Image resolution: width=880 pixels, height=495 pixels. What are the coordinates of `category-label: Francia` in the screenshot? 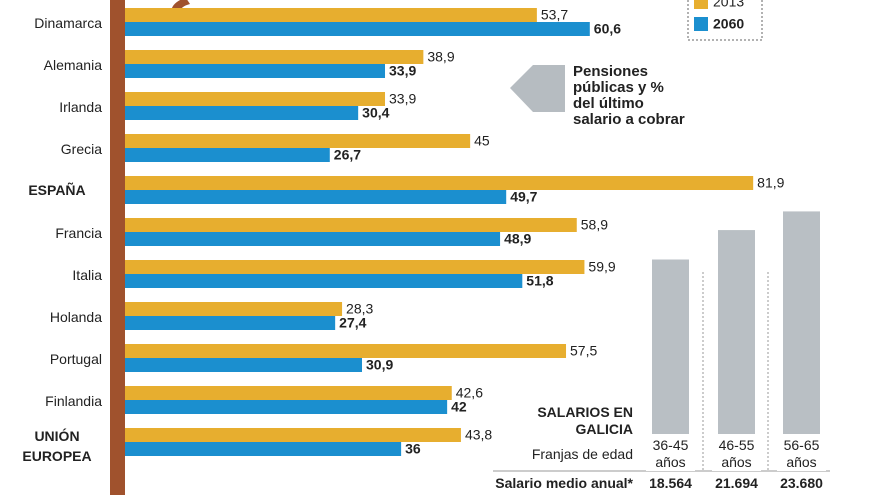 It's located at (78, 233).